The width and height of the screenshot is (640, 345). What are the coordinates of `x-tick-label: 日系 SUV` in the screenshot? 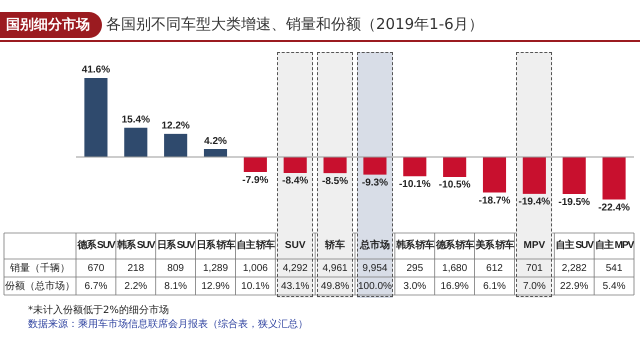 It's located at (176, 244).